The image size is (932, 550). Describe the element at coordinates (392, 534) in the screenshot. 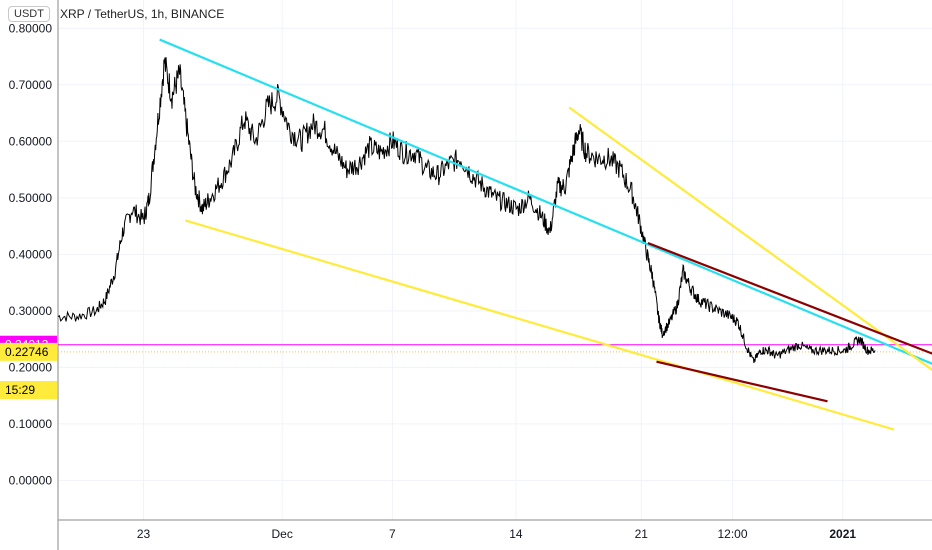

I see `x-tick-label: 7` at that location.